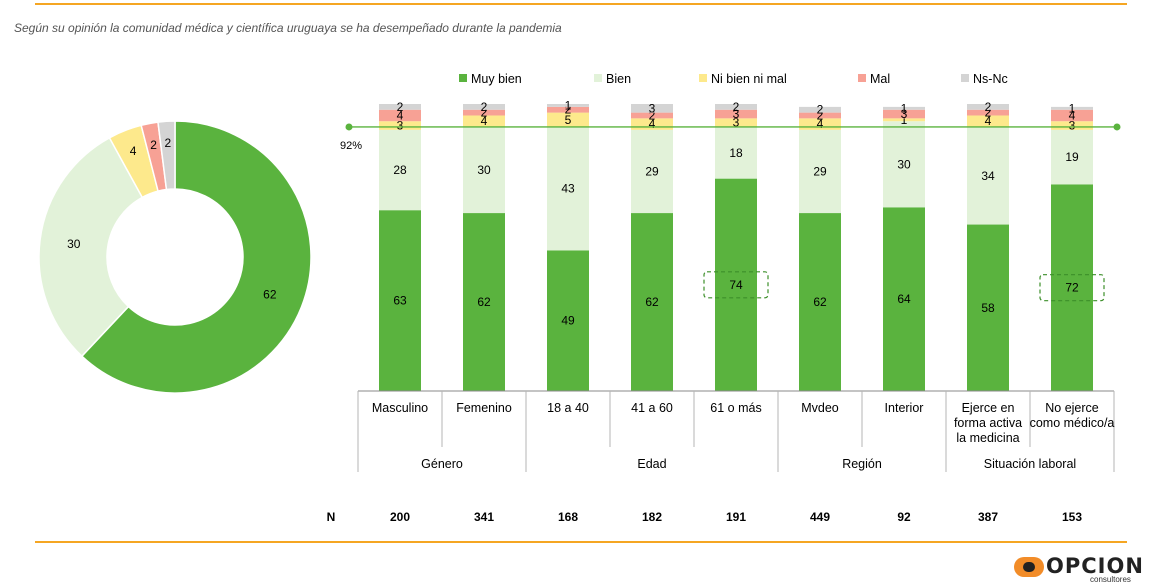 Image resolution: width=1150 pixels, height=587 pixels. I want to click on bar-value-18-a-40-ns-nc: 1, so click(568, 105).